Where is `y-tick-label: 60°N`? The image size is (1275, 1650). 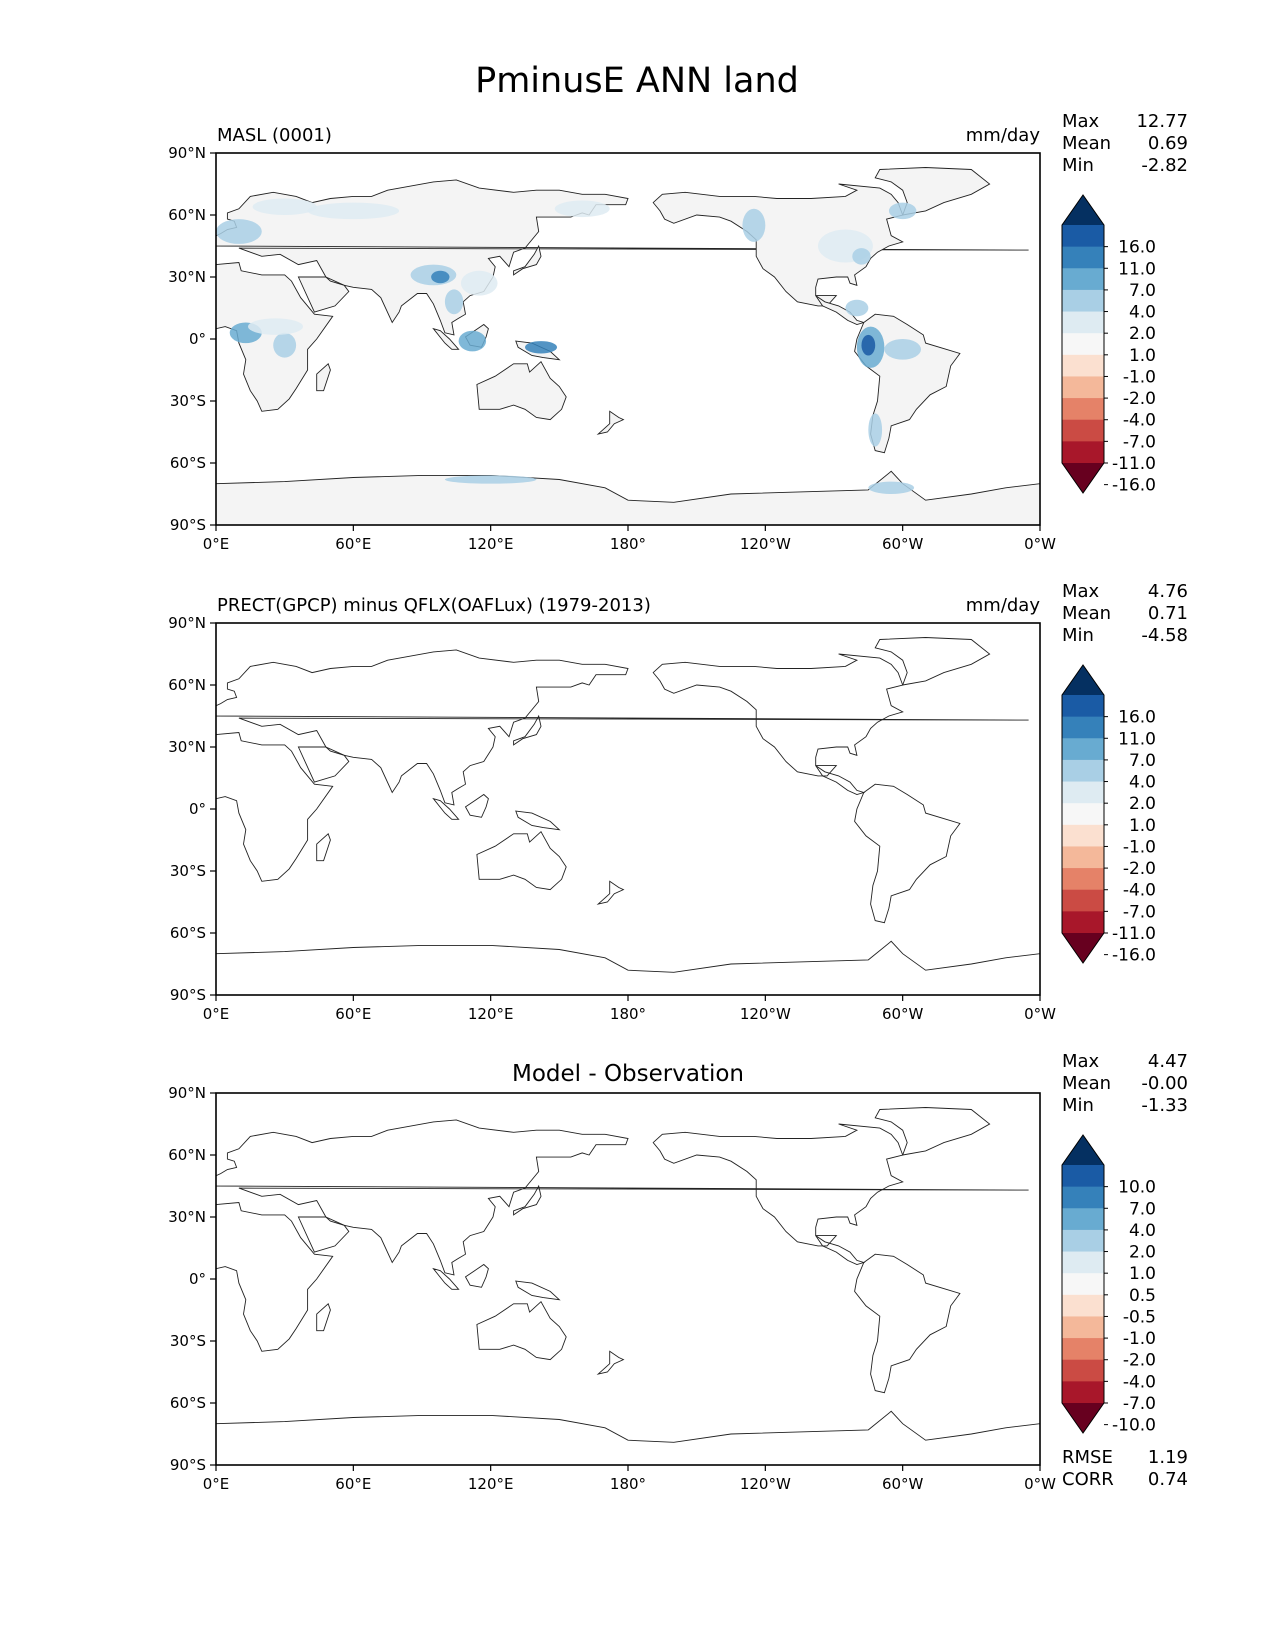 y-tick-label: 60°N is located at coordinates (187, 1155).